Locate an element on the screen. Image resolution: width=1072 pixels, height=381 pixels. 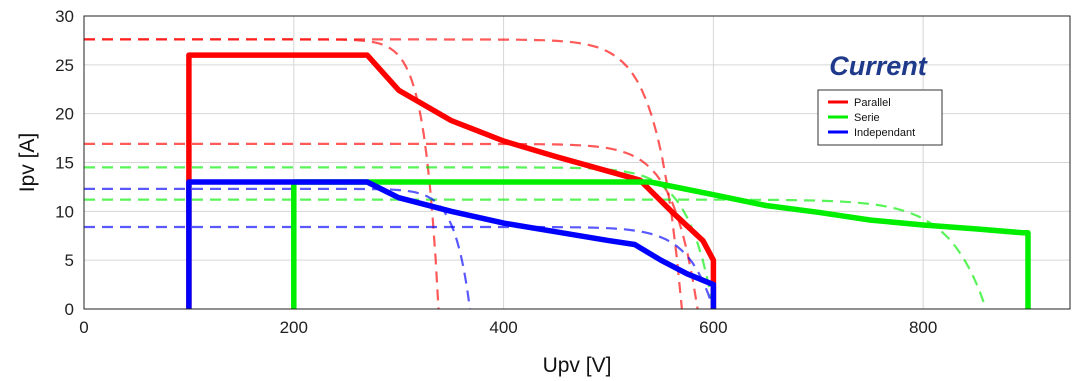
current-annotation: Current is located at coordinates (878, 66).